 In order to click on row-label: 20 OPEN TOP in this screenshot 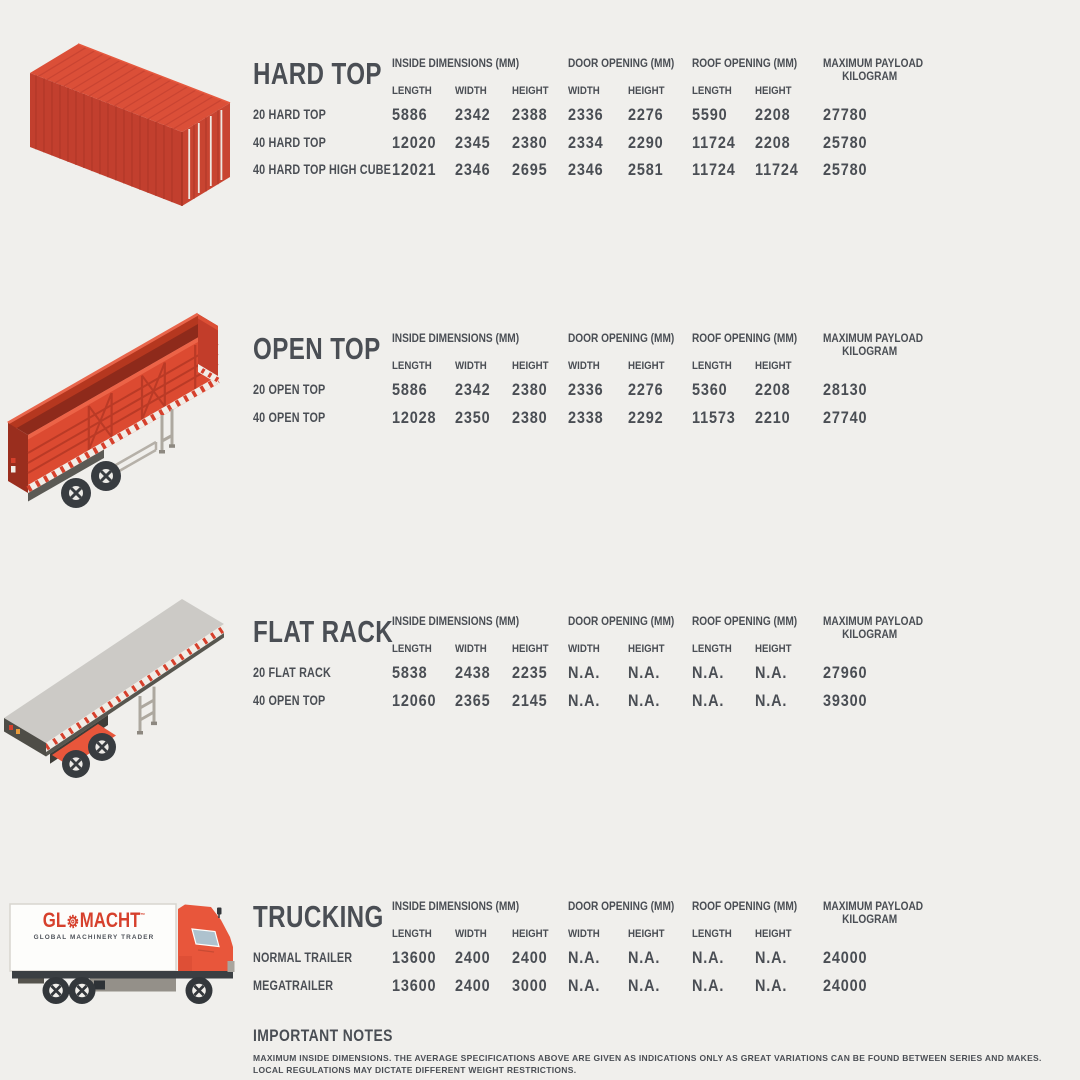, I will do `click(289, 389)`.